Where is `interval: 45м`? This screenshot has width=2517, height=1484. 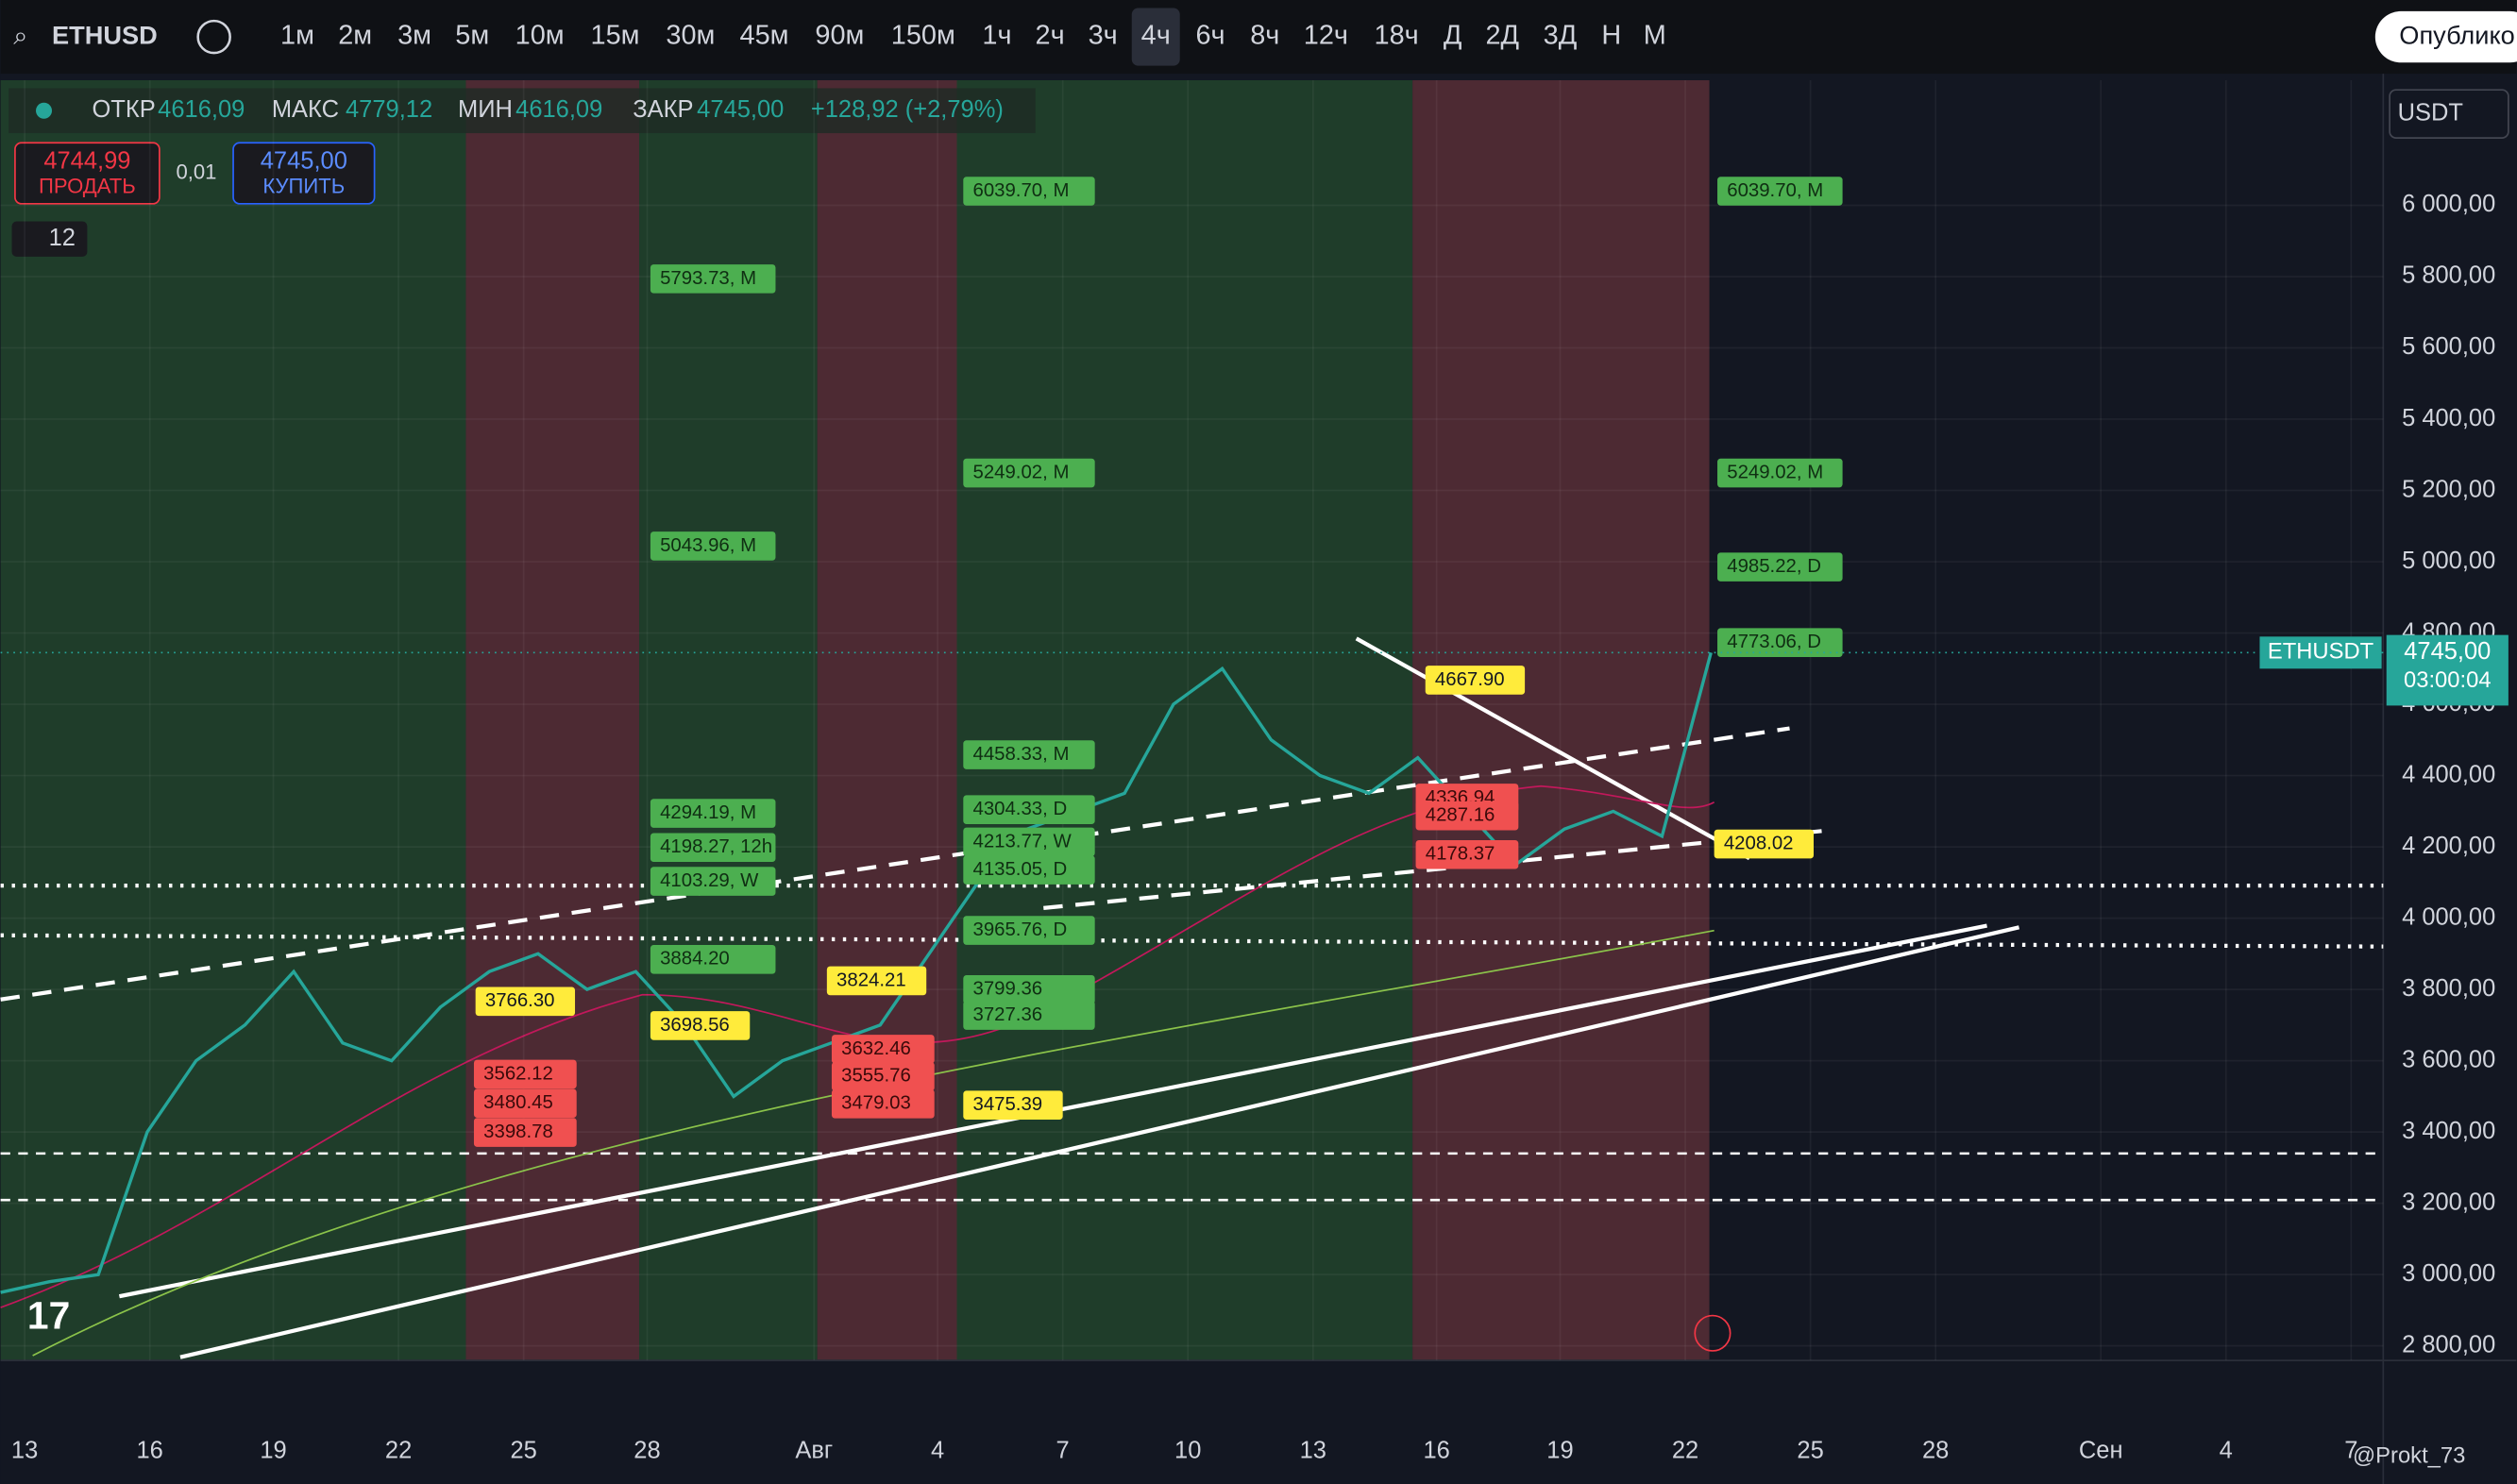
interval: 45м is located at coordinates (764, 36).